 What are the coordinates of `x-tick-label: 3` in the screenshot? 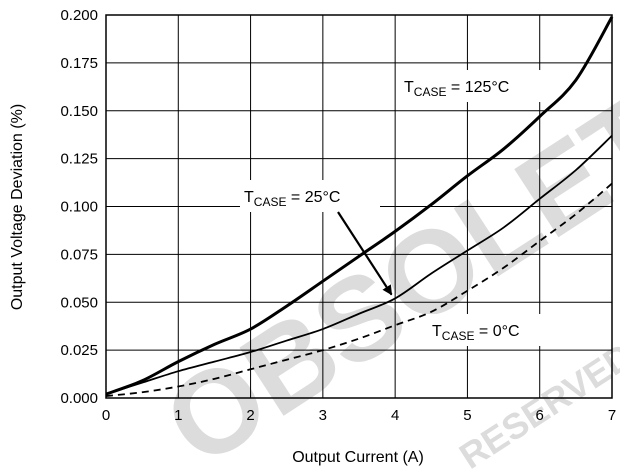 It's located at (323, 415).